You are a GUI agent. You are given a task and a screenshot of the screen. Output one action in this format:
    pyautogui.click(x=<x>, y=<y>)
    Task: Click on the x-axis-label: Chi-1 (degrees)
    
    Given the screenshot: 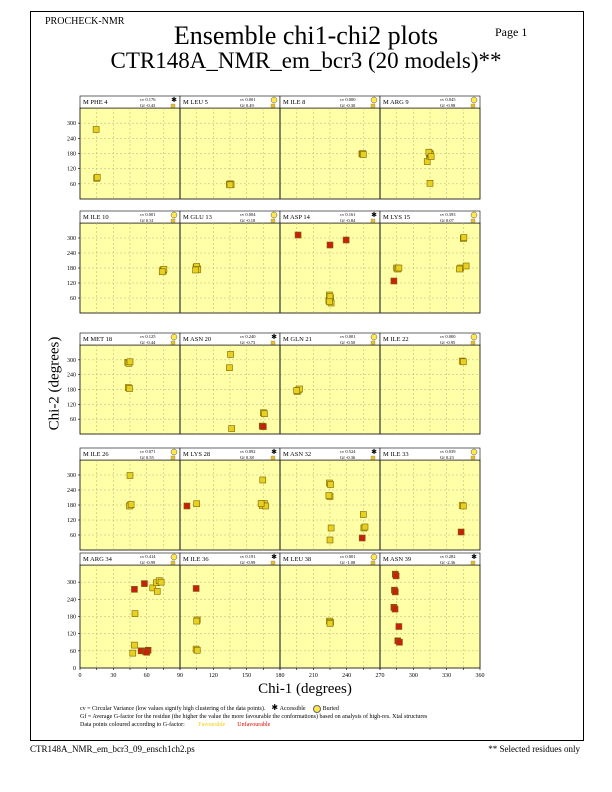 What is the action you would take?
    pyautogui.click(x=305, y=689)
    